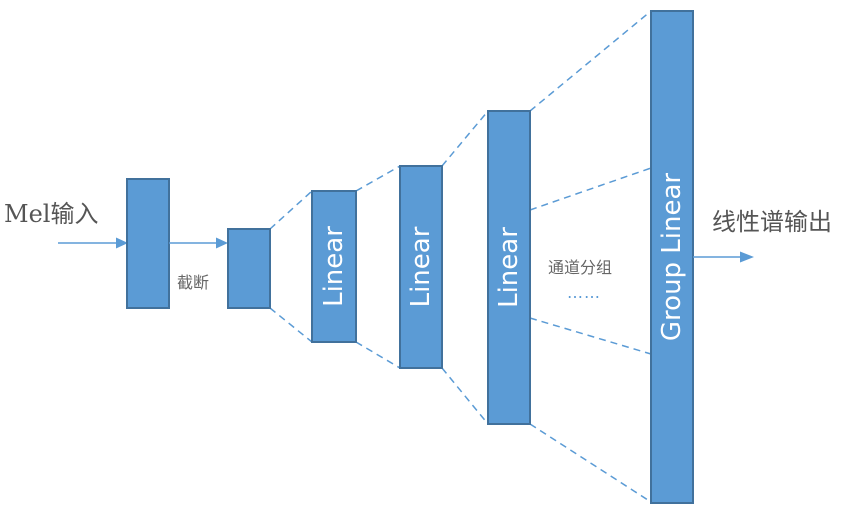 Image resolution: width=854 pixels, height=517 pixels. I want to click on connector-truncate-to-linear1-bottom, so click(291, 325).